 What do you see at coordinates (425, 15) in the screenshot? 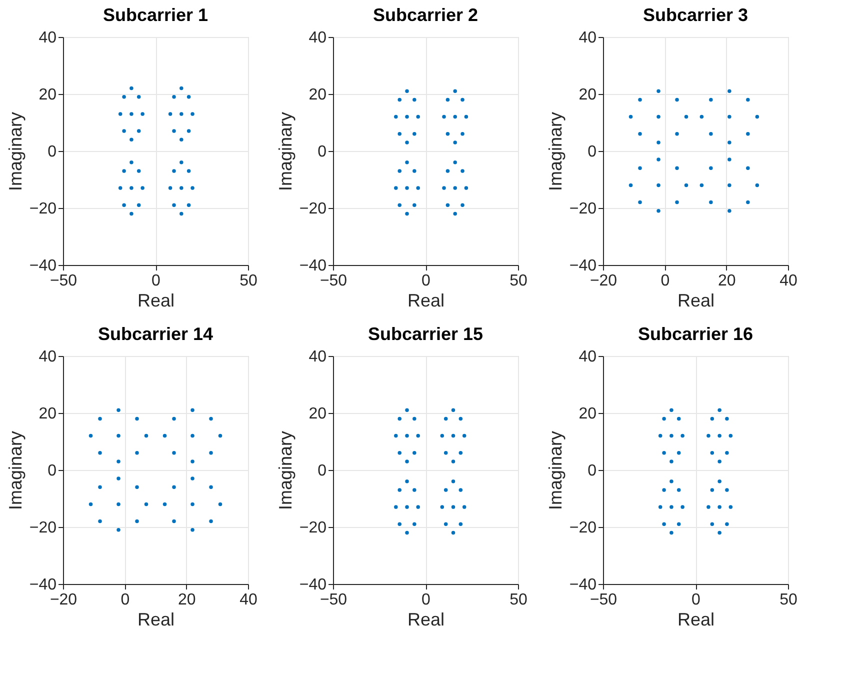
I see `chart-title: Subcarrier 2` at bounding box center [425, 15].